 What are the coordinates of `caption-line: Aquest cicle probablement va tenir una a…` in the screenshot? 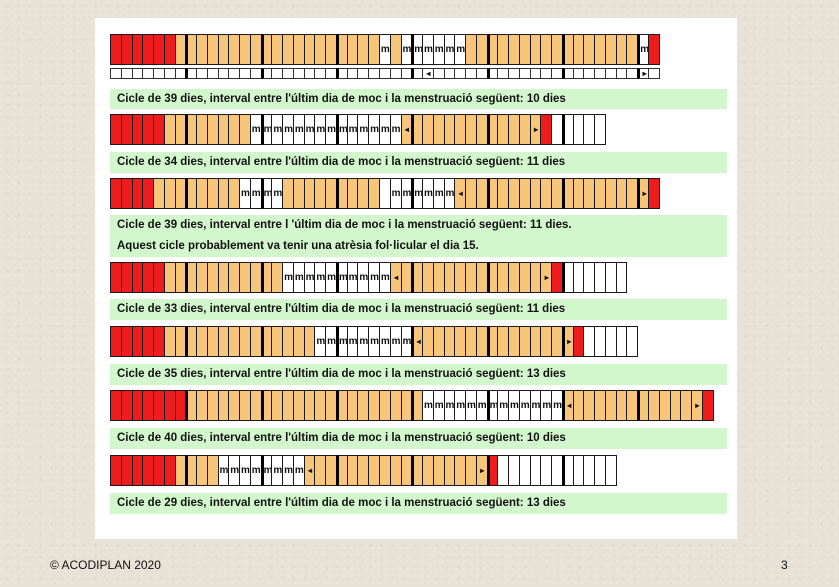 It's located at (298, 246).